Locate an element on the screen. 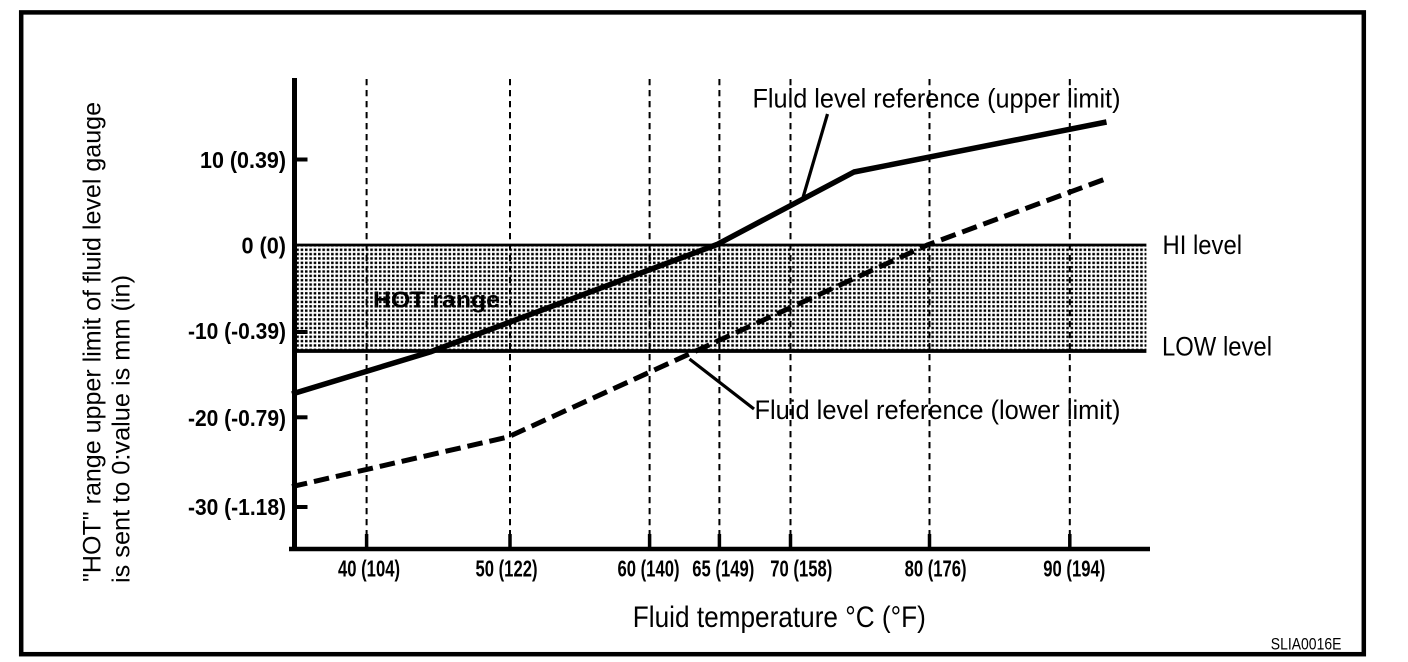 The width and height of the screenshot is (1408, 662). svg-text: HOT range is located at coordinates (436, 300).